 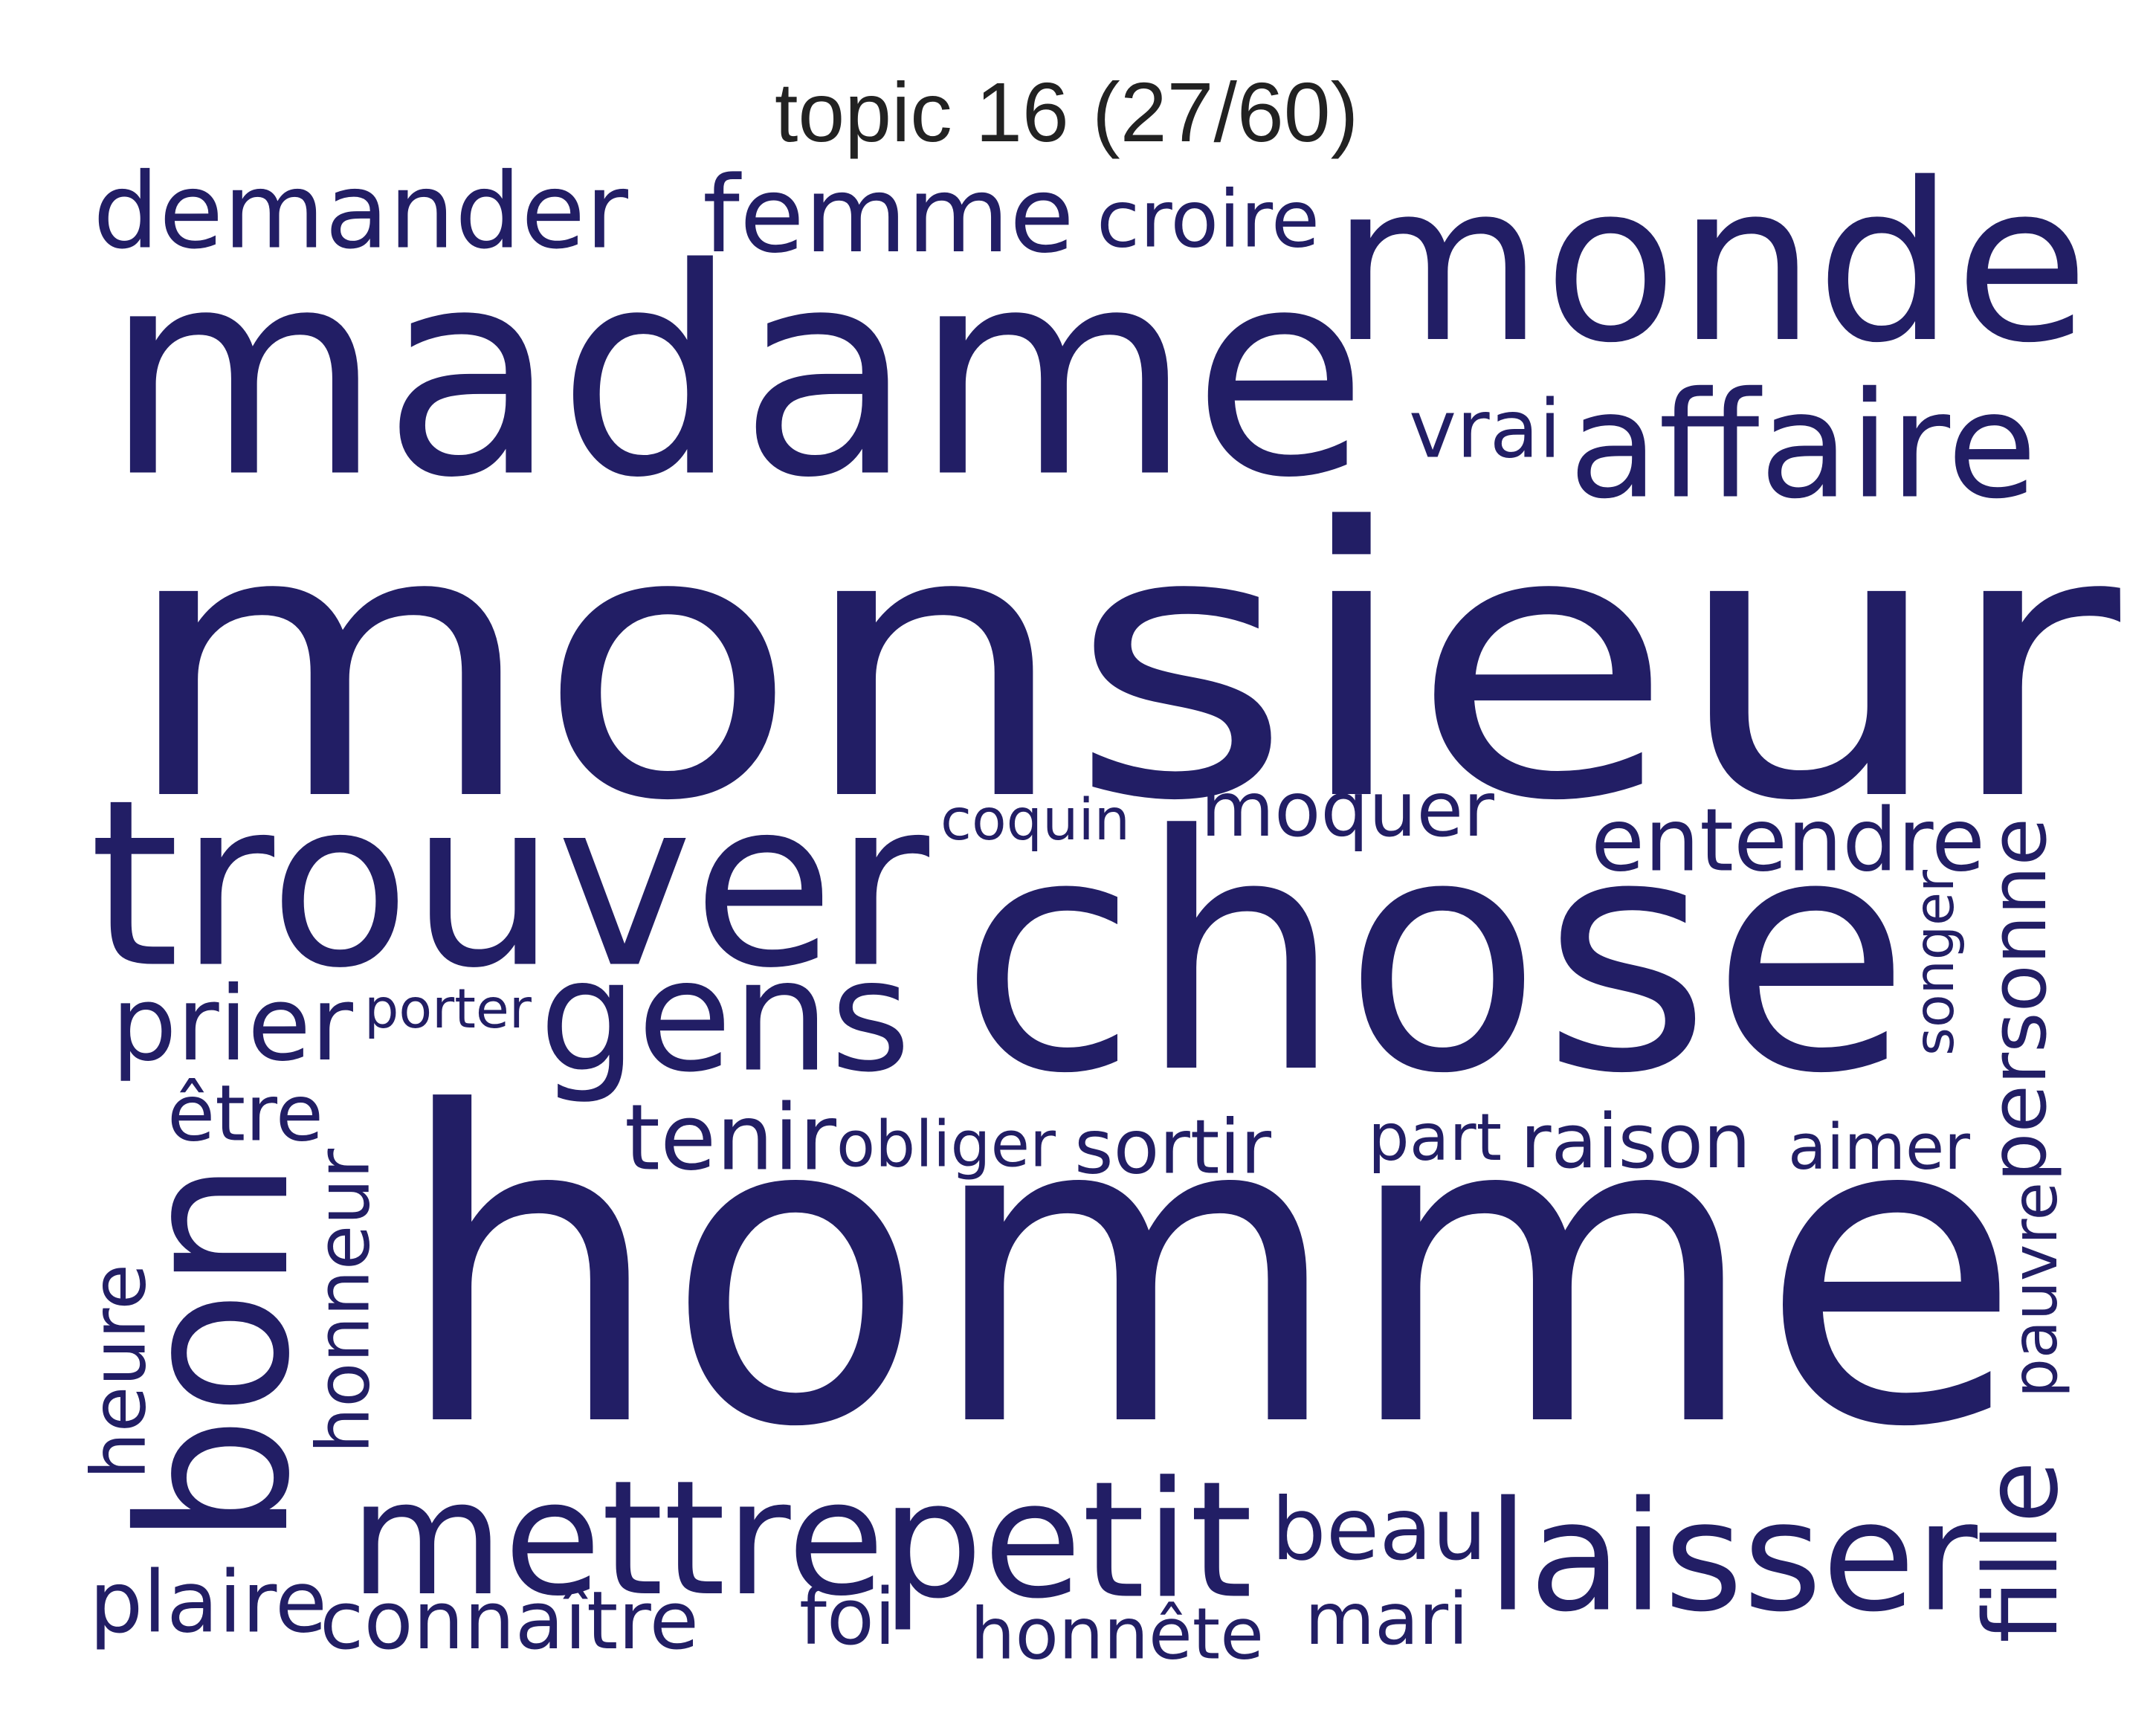 What do you see at coordinates (510, 1621) in the screenshot?
I see `word-connaître: connaître` at bounding box center [510, 1621].